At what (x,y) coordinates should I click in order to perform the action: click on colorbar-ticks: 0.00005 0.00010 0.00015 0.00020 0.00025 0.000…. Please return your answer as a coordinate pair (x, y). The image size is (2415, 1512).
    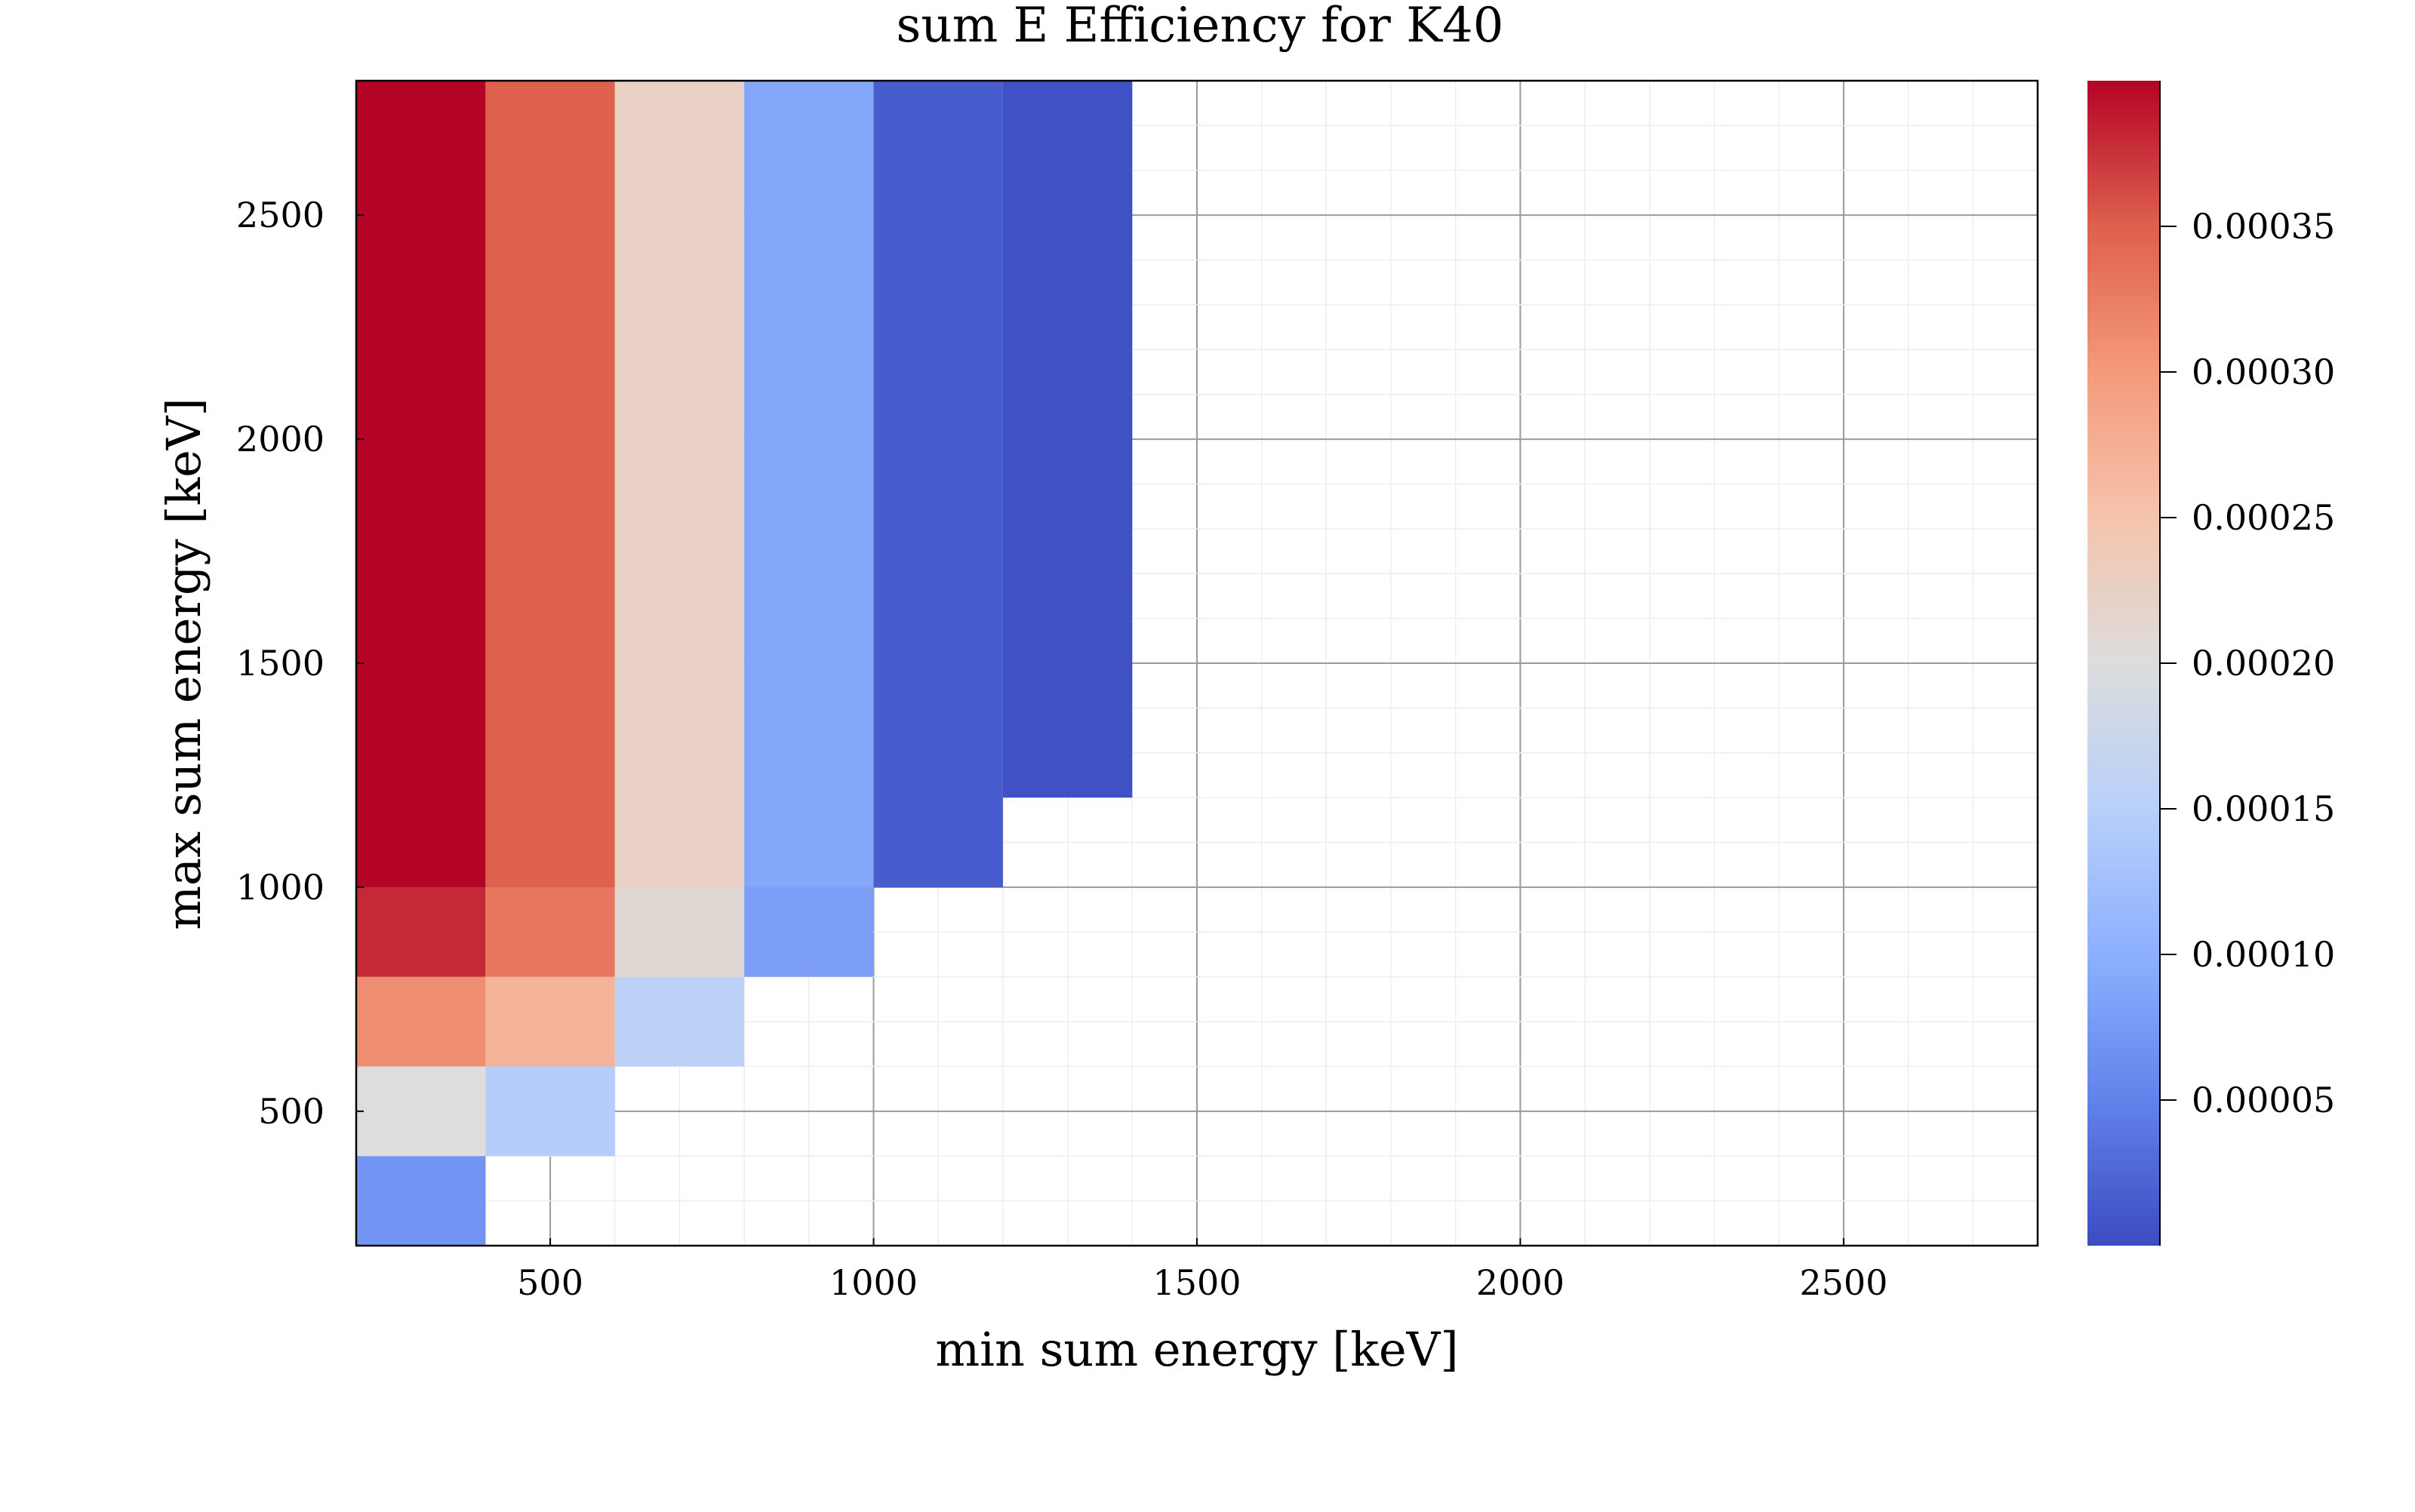
    Looking at the image, I should click on (2247, 663).